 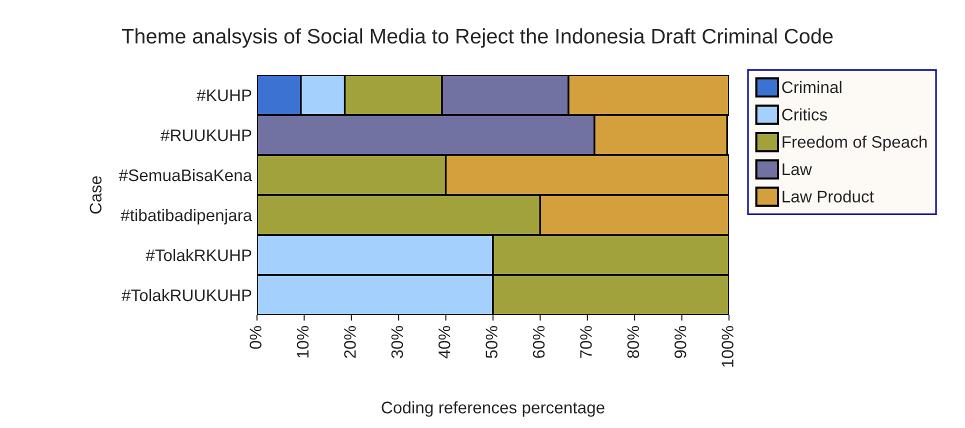 What do you see at coordinates (728, 346) in the screenshot?
I see `x-tick-label: 100%` at bounding box center [728, 346].